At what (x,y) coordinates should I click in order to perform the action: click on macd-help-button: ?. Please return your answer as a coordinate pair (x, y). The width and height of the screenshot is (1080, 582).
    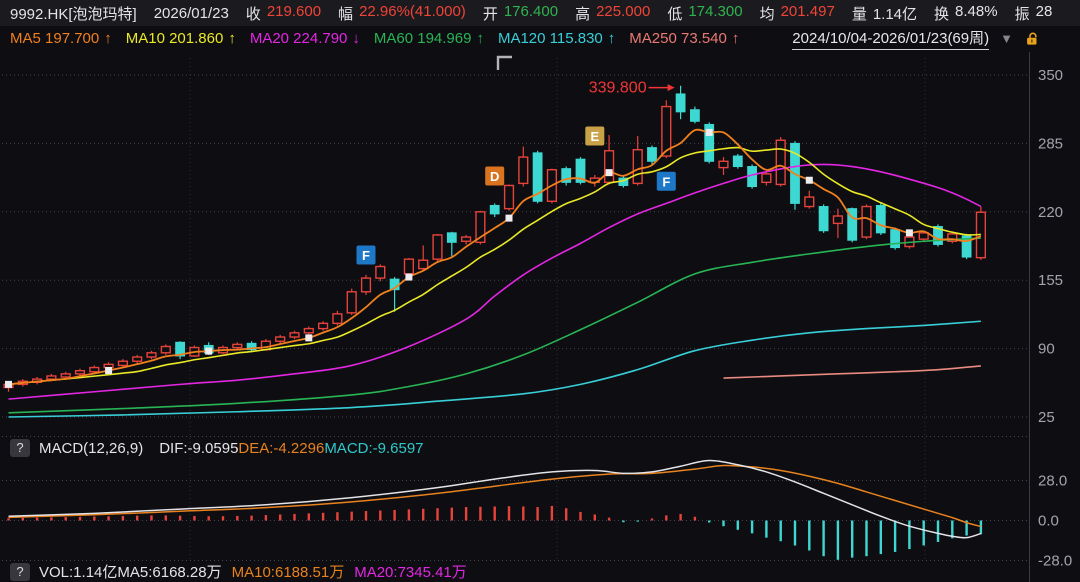
    Looking at the image, I should click on (20, 448).